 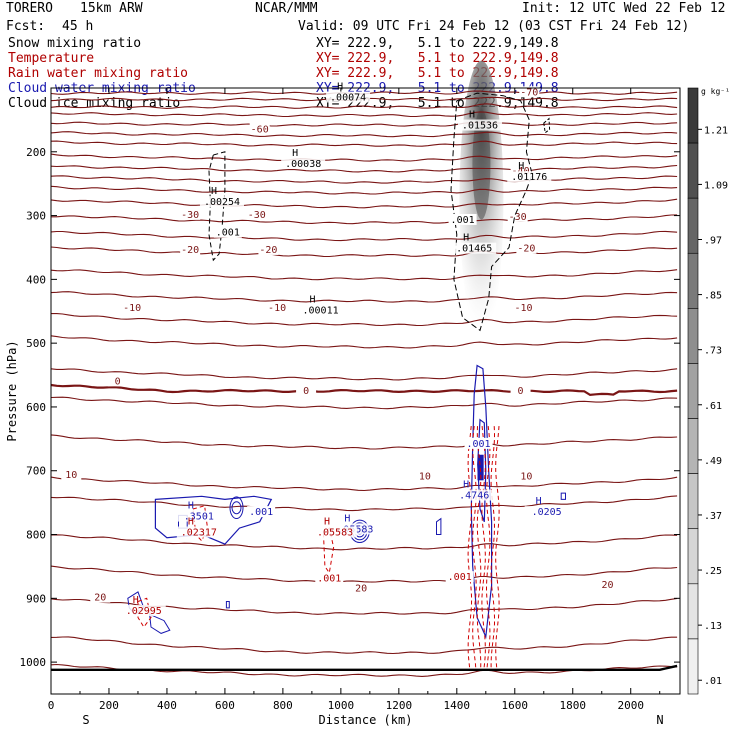 I want to click on y-tick-label: 300, so click(x=36, y=216).